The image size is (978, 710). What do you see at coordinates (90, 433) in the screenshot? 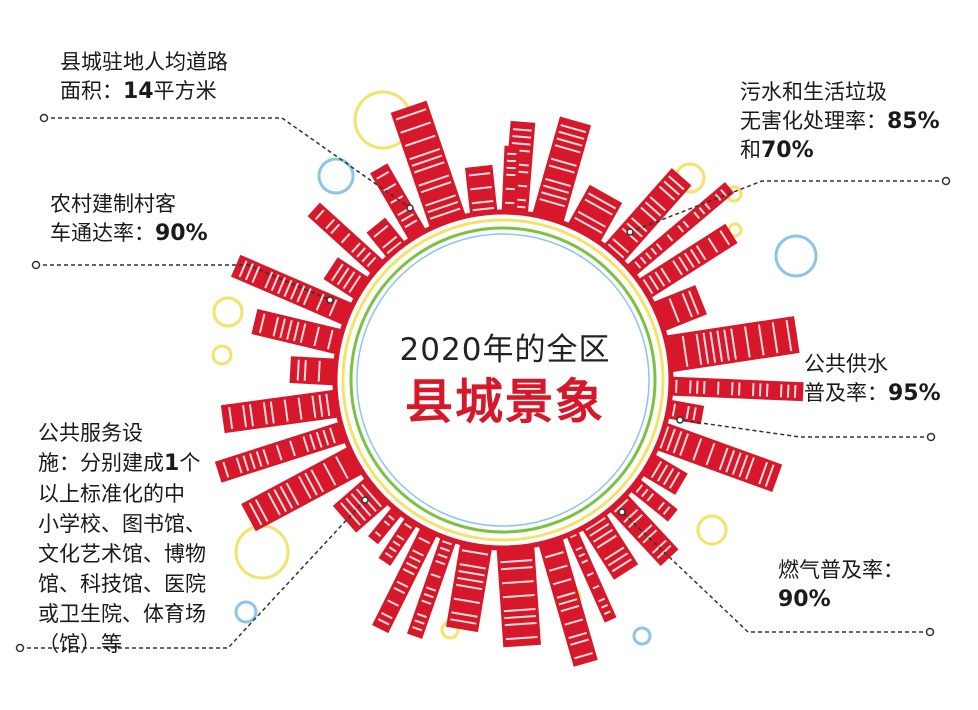
I see `stat-line: 公共服务设` at bounding box center [90, 433].